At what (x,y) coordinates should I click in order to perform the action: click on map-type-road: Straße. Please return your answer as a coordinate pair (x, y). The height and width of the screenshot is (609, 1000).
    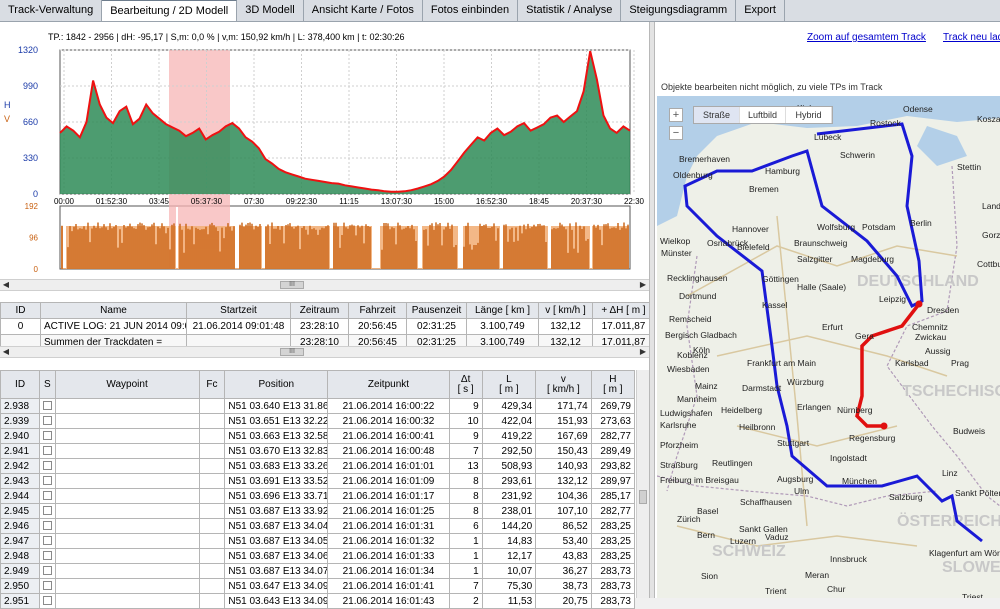
    Looking at the image, I should click on (717, 115).